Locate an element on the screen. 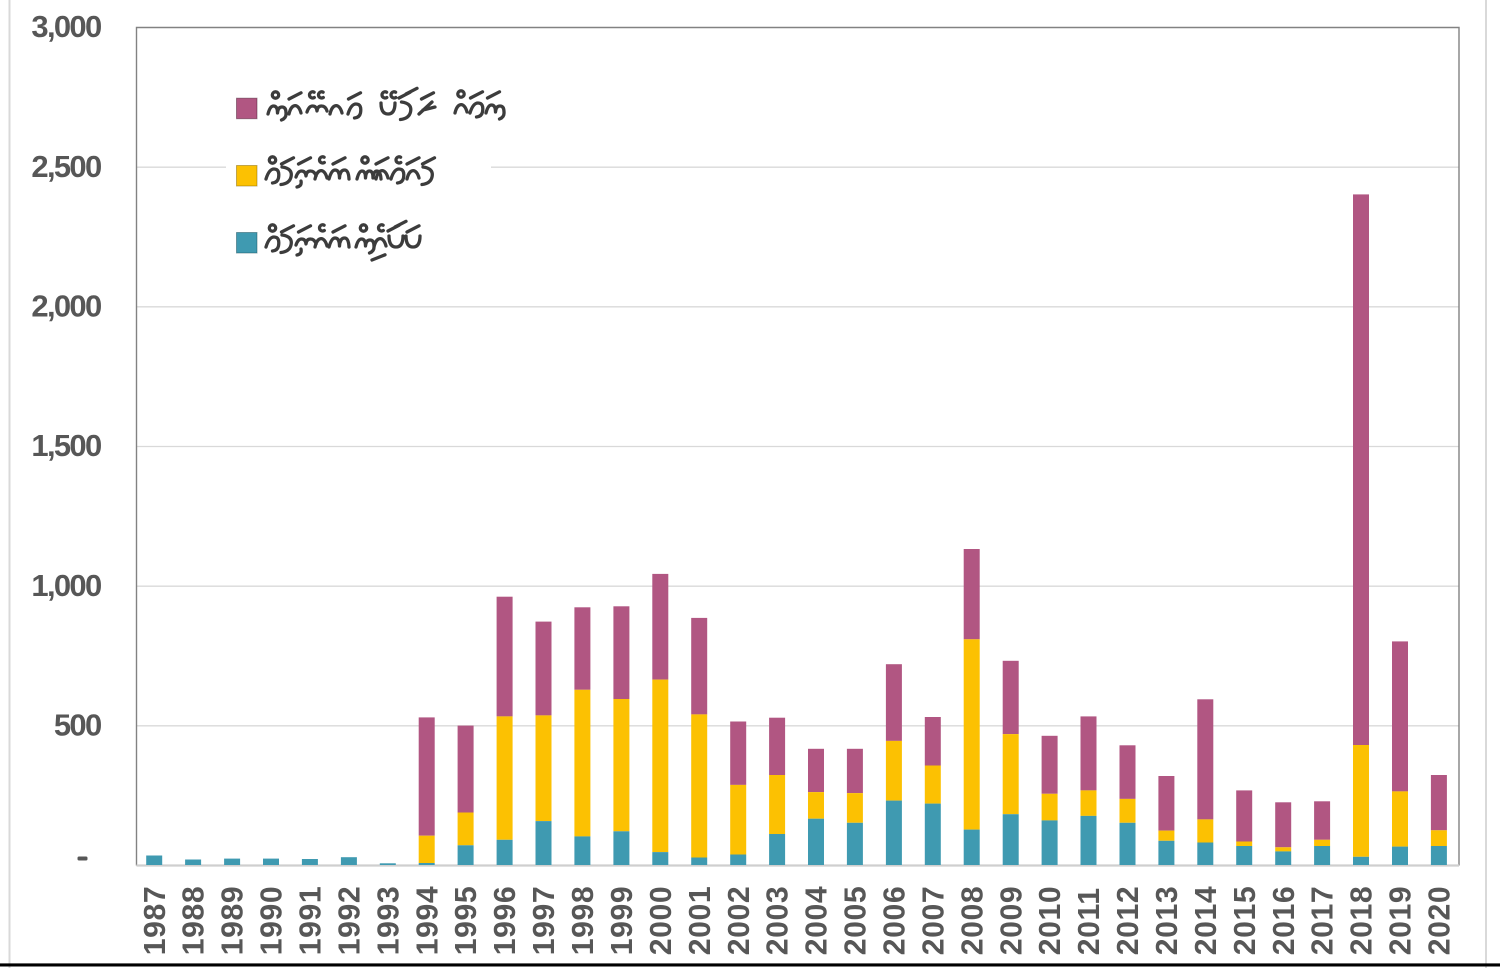 The image size is (1500, 968). svg-text: 2,500 is located at coordinates (66, 166).